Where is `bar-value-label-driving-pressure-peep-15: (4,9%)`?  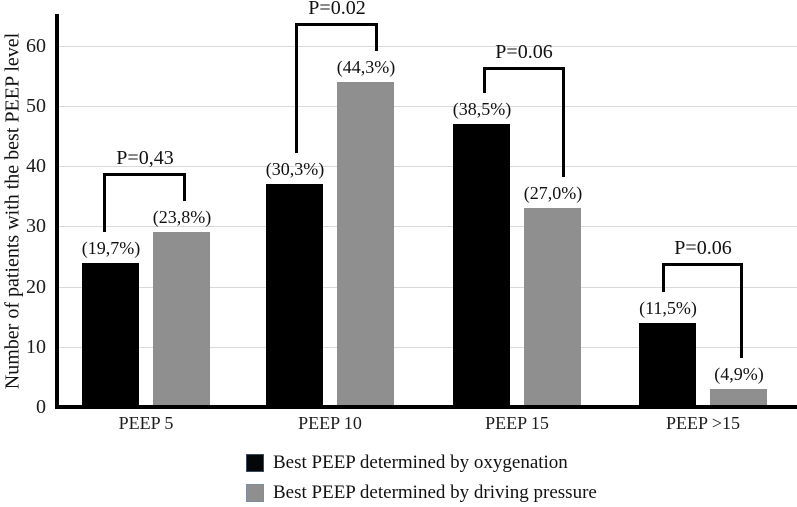 bar-value-label-driving-pressure-peep-15: (4,9%) is located at coordinates (739, 374).